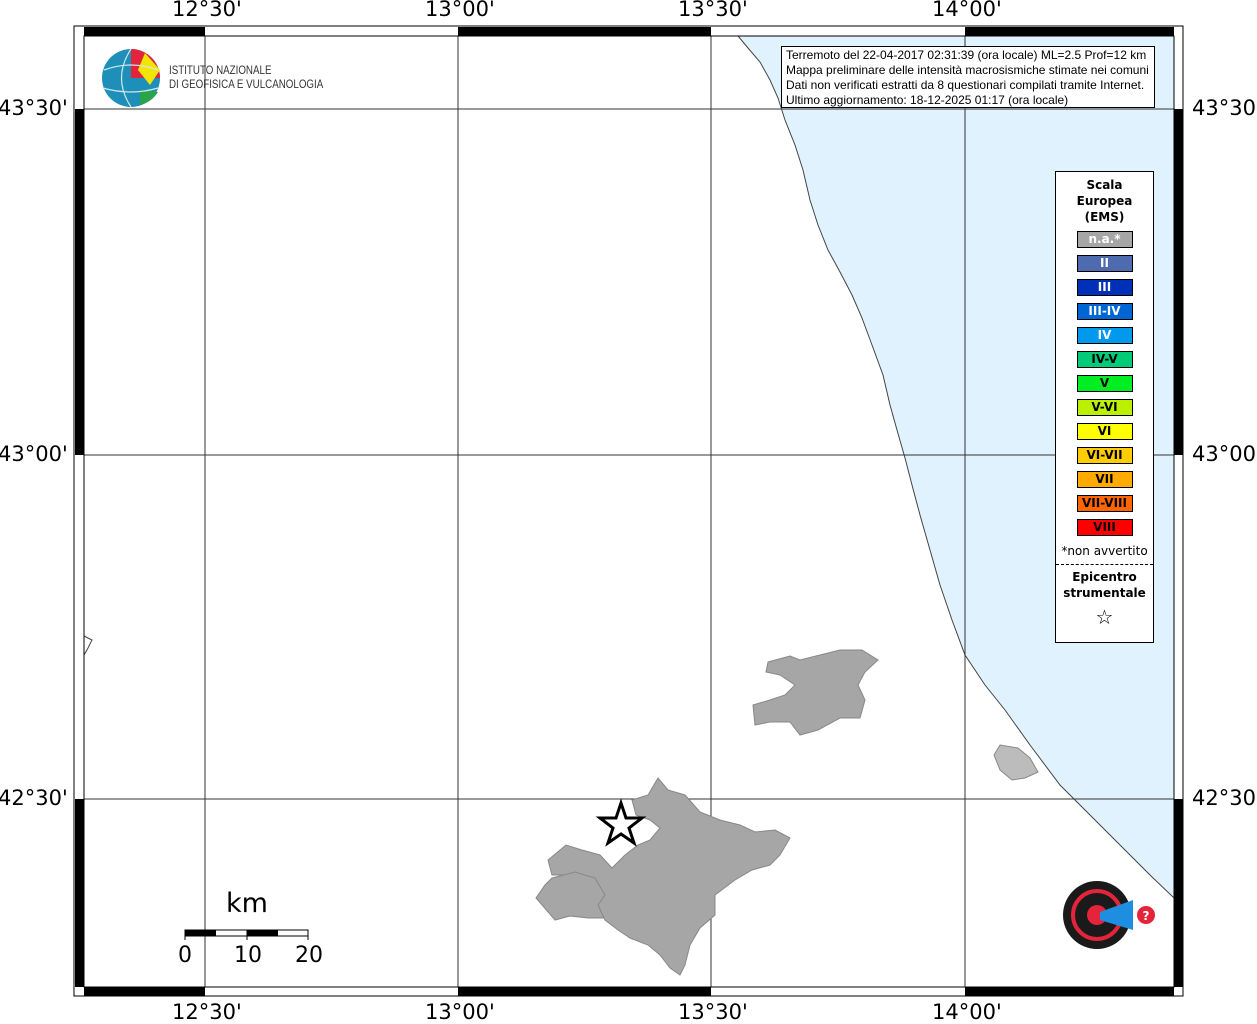 This screenshot has height=1024, width=1257. Describe the element at coordinates (34, 108) in the screenshot. I see `lat-label-left: 43°30'` at that location.